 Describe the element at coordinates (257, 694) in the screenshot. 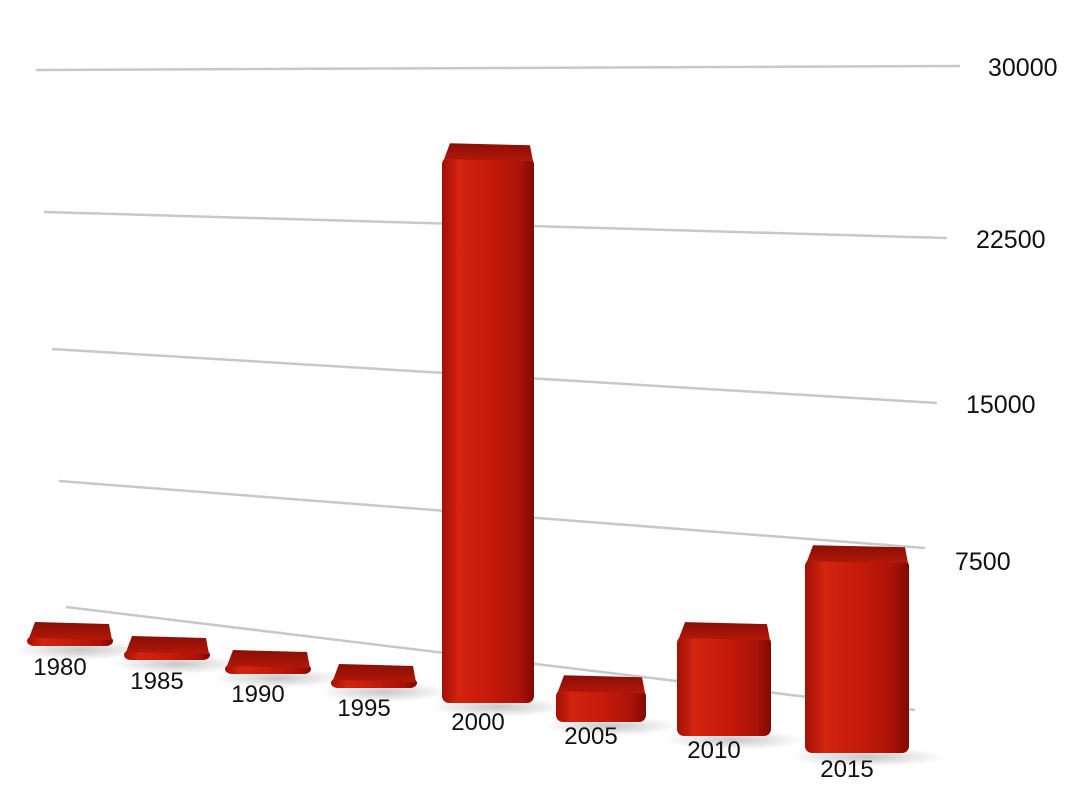

I see `x-tick-label-1990: 1990` at that location.